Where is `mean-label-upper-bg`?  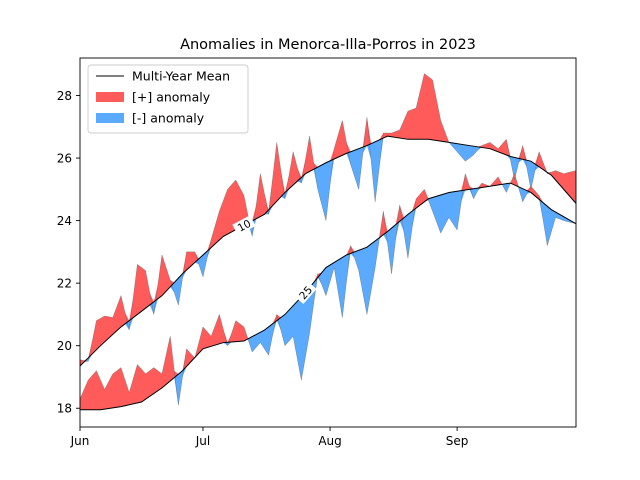
mean-label-upper-bg is located at coordinates (244, 225).